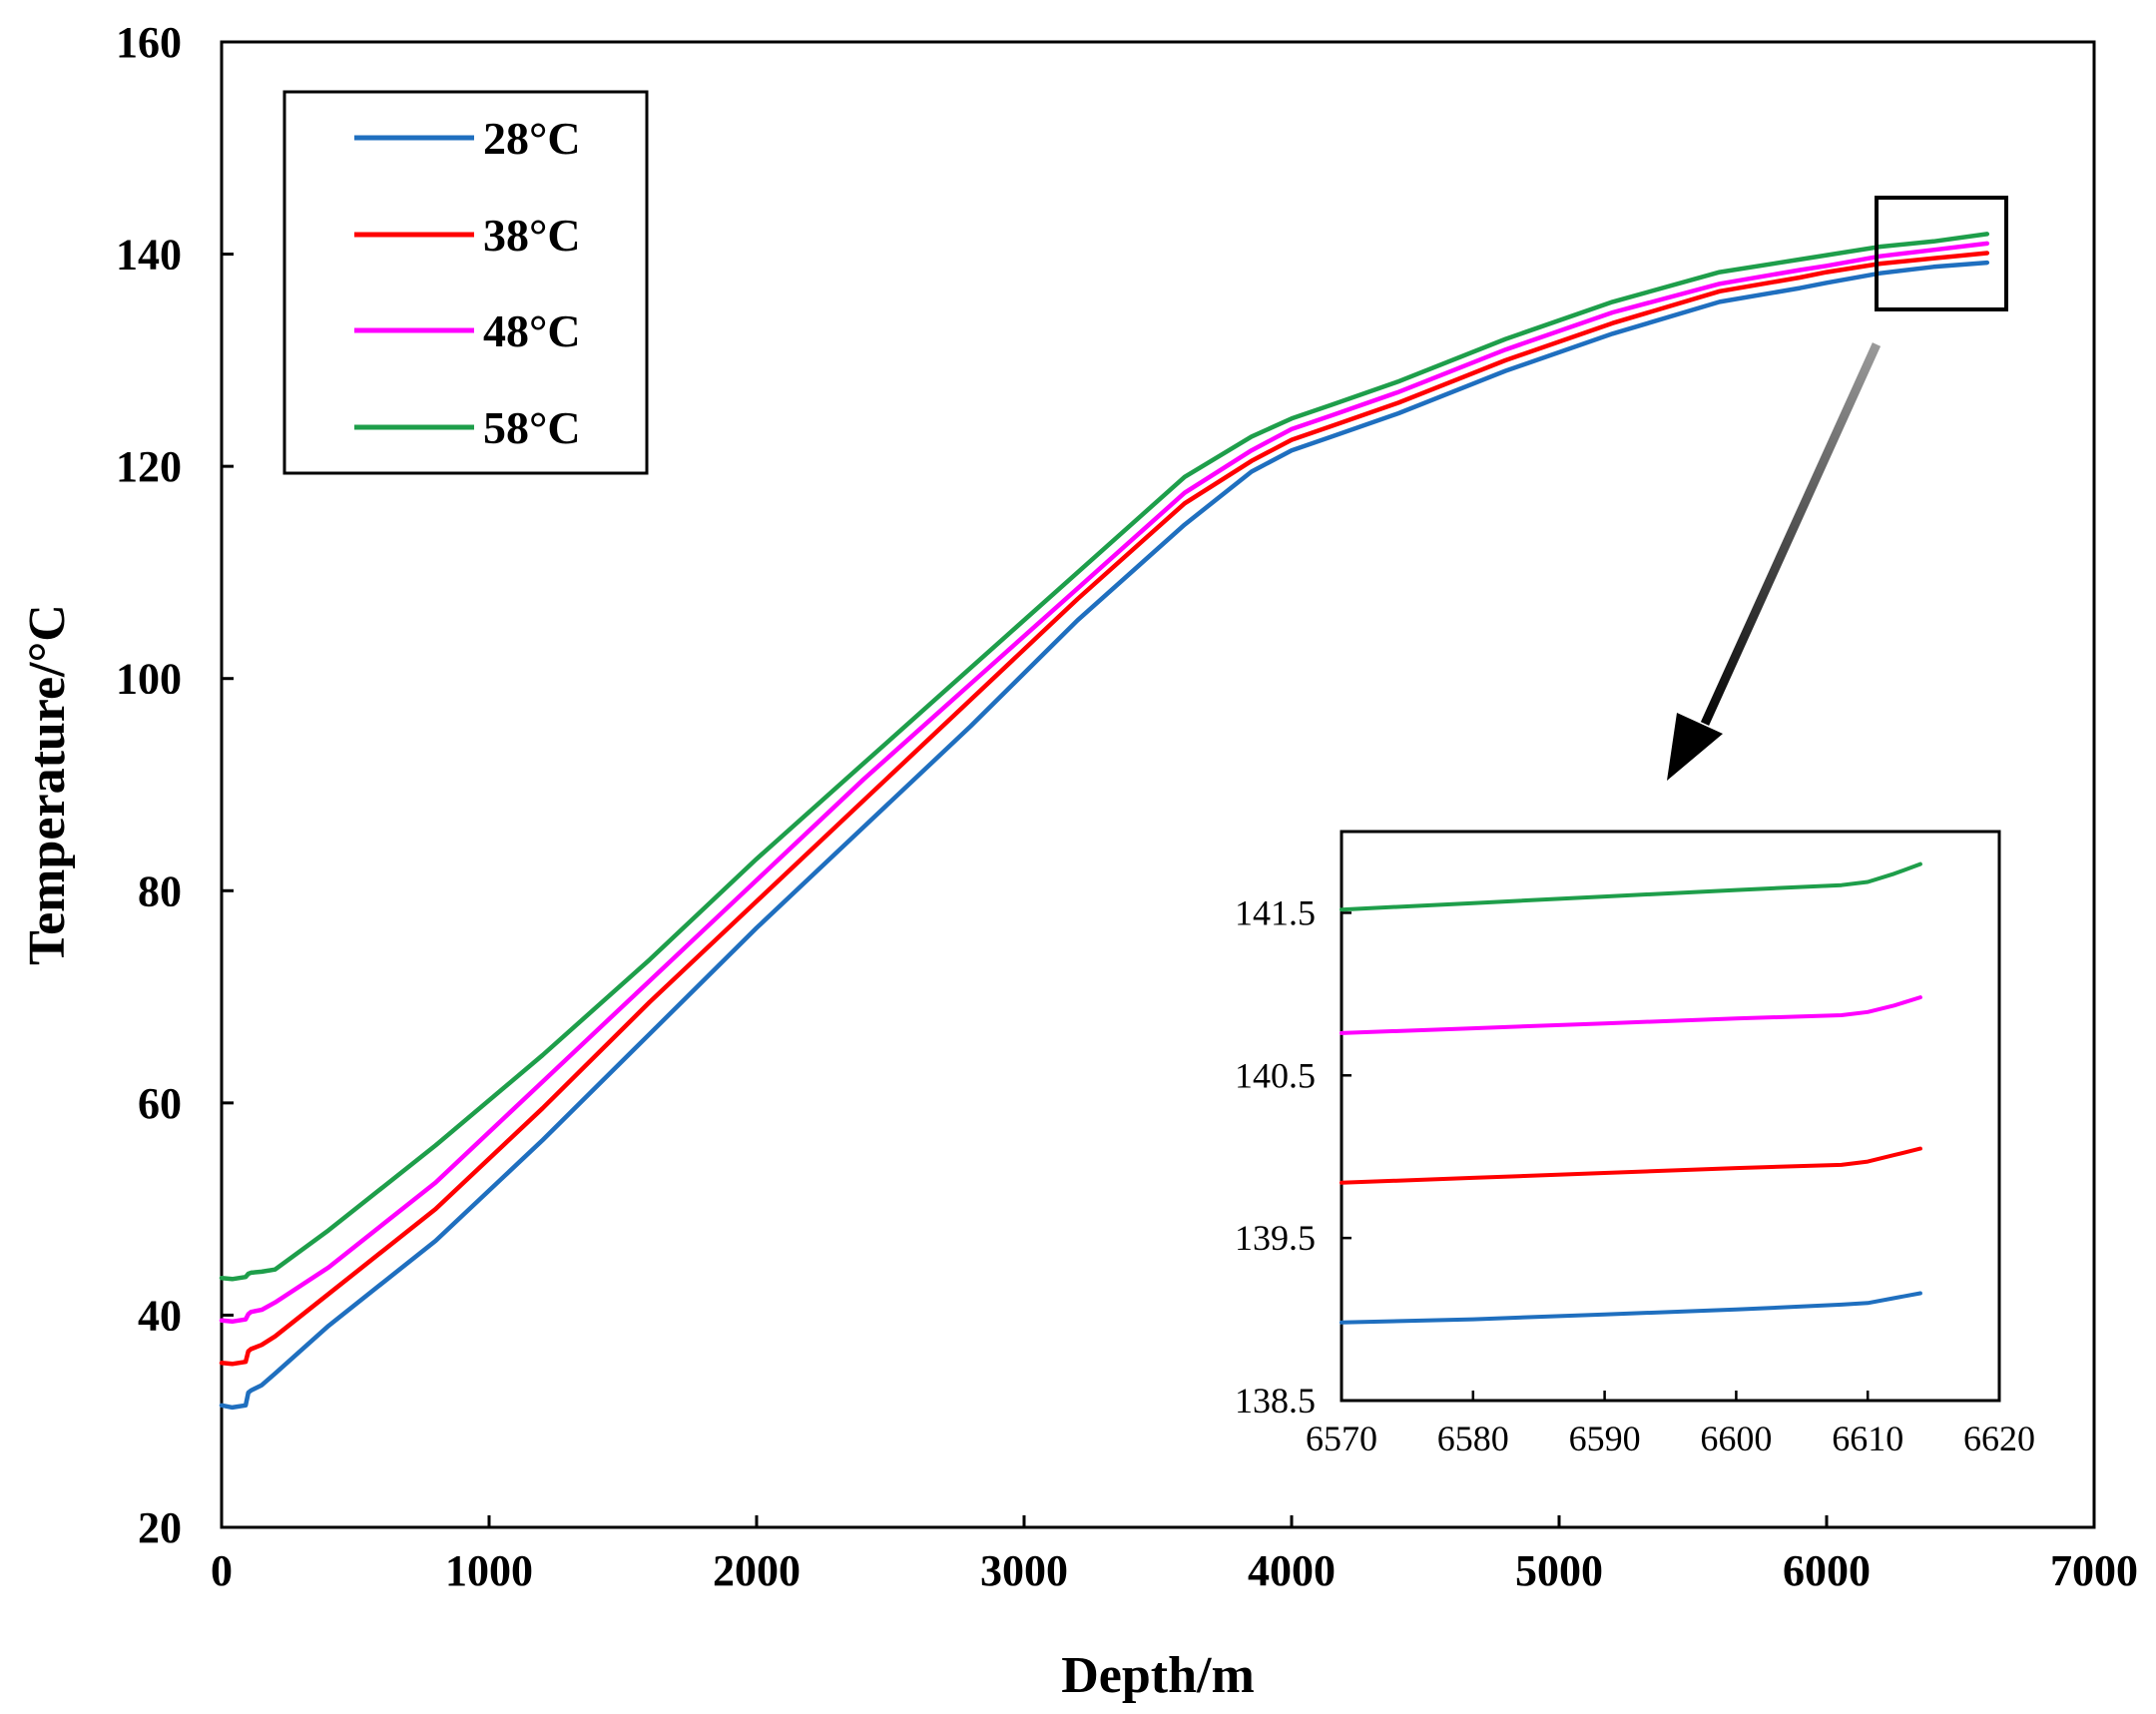 This screenshot has width=2156, height=1714. I want to click on zoom-highlight-box, so click(1941, 253).